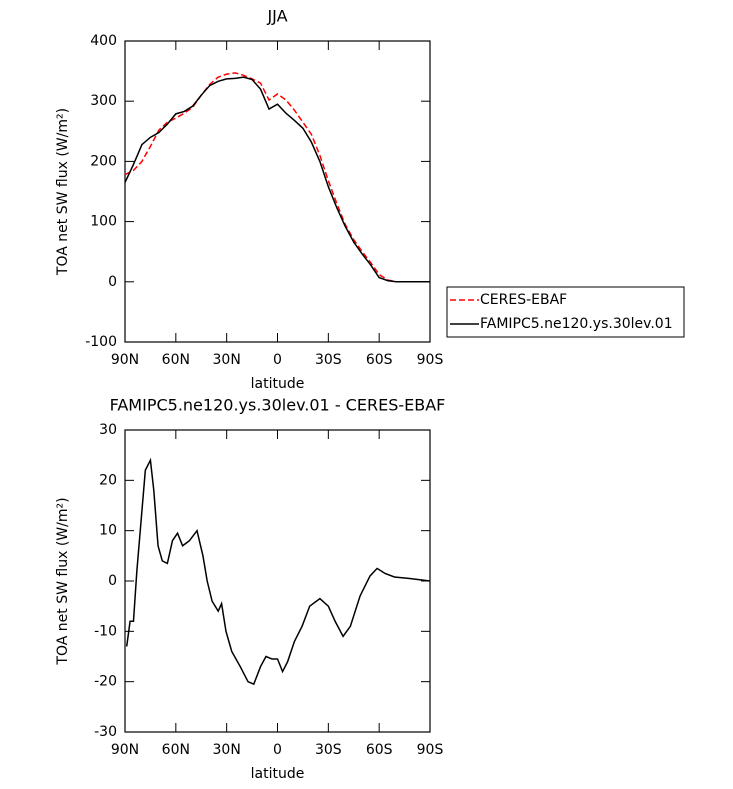 The width and height of the screenshot is (733, 789). Describe the element at coordinates (103, 101) in the screenshot. I see `y-tick-label: 300` at that location.